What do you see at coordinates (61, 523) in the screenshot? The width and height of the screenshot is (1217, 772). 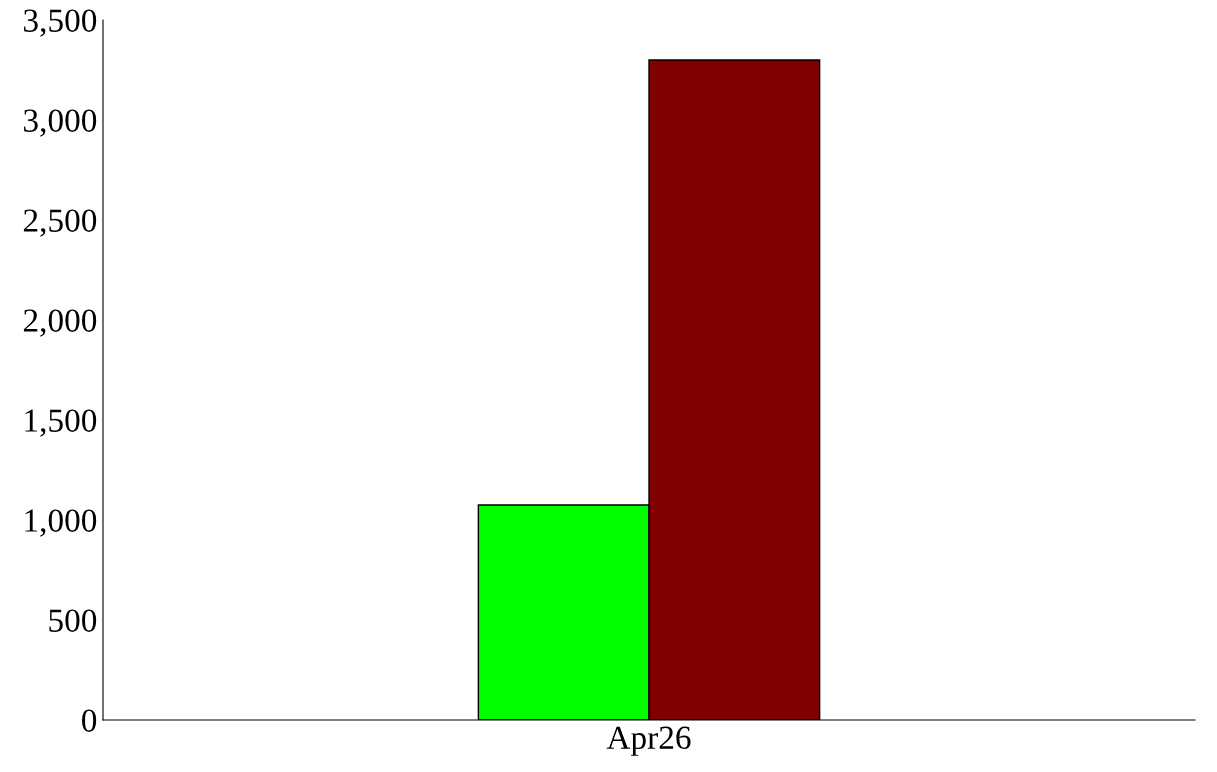 I see `y-tick-label: 1,000` at bounding box center [61, 523].